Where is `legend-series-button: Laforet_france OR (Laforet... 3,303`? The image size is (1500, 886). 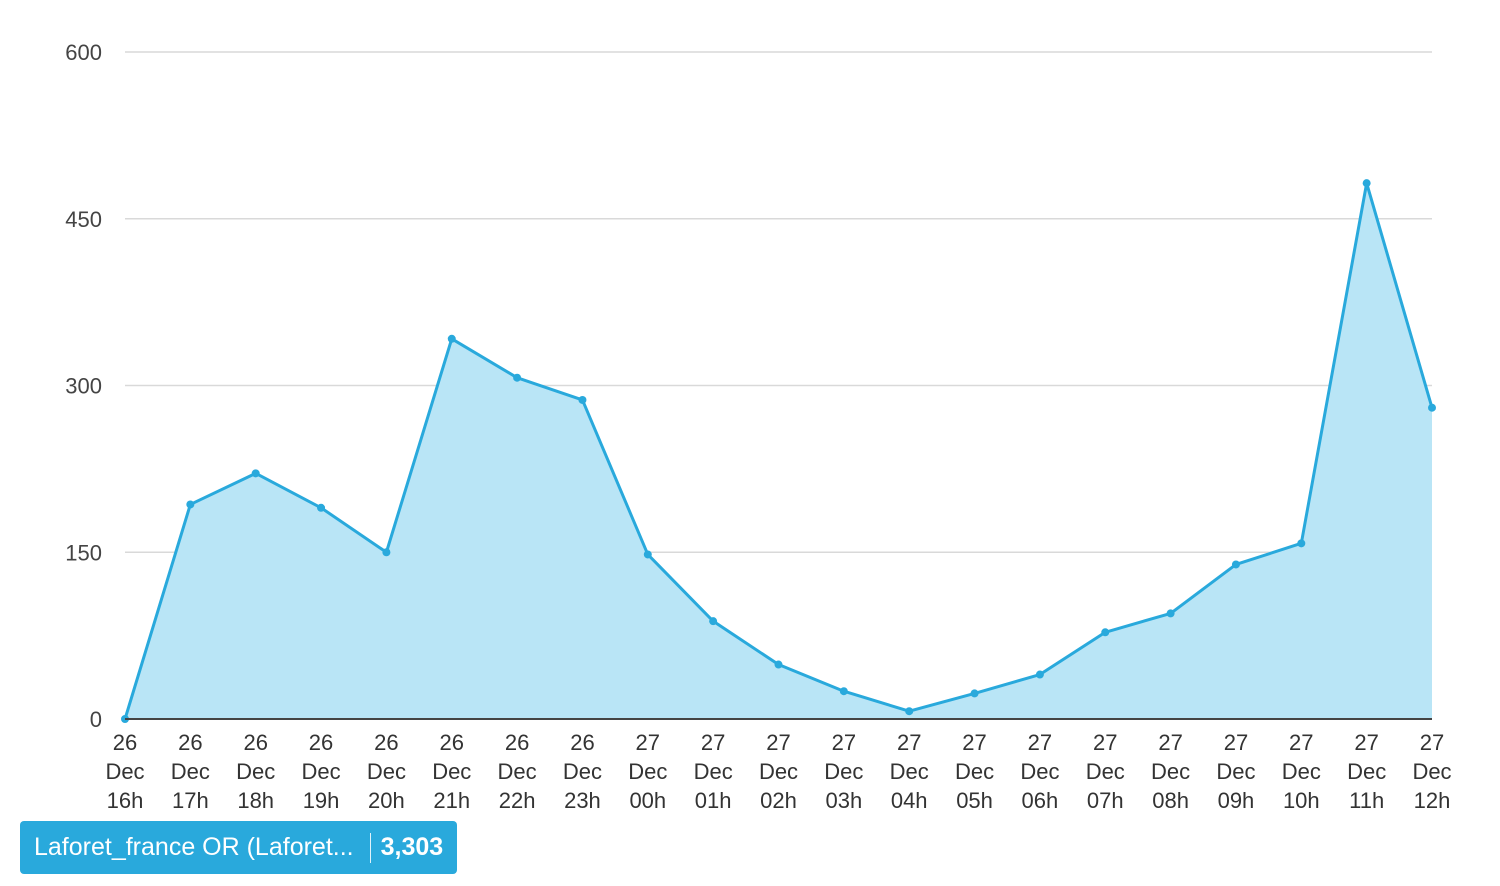 legend-series-button: Laforet_france OR (Laforet... 3,303 is located at coordinates (238, 847).